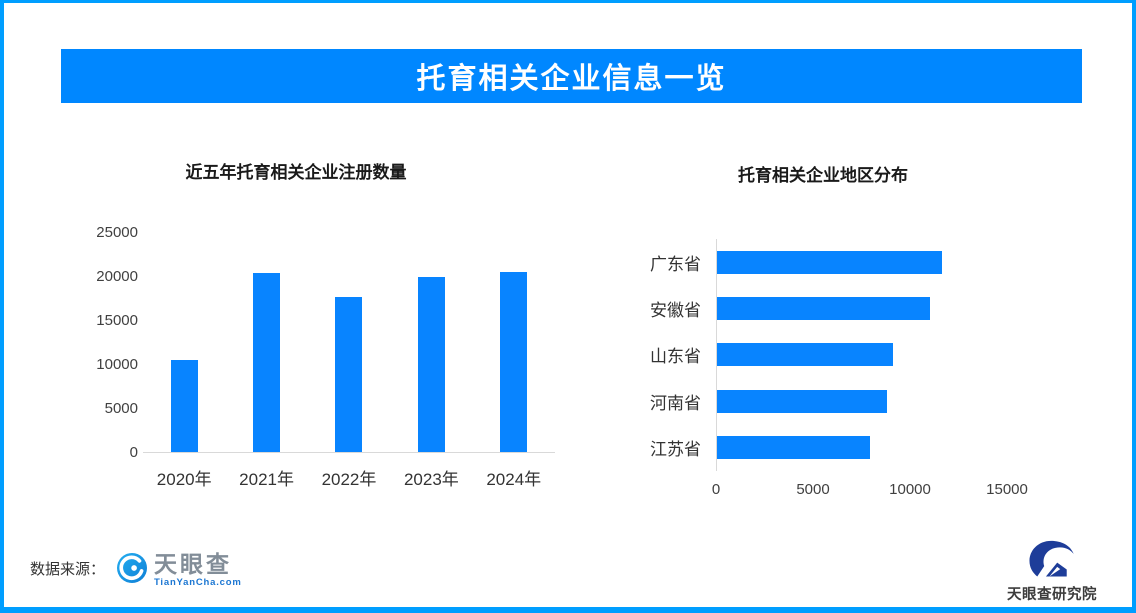  I want to click on bar-track-山东省, so click(886, 355).